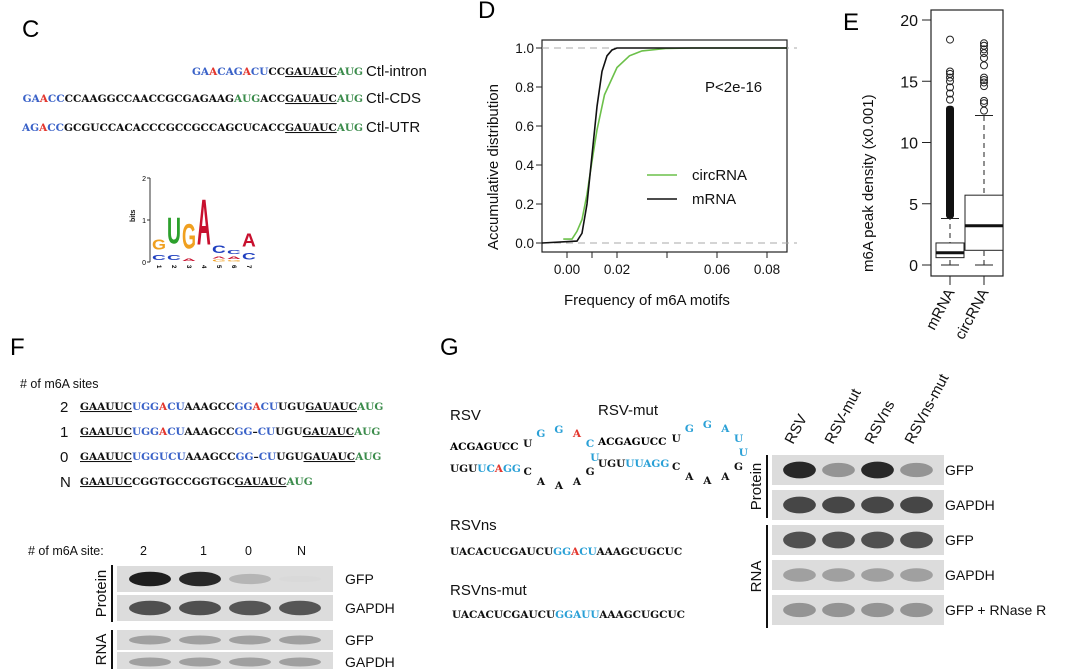 Image resolution: width=1069 pixels, height=669 pixels. I want to click on m6a-sites-title: # of m6A sites, so click(59, 384).